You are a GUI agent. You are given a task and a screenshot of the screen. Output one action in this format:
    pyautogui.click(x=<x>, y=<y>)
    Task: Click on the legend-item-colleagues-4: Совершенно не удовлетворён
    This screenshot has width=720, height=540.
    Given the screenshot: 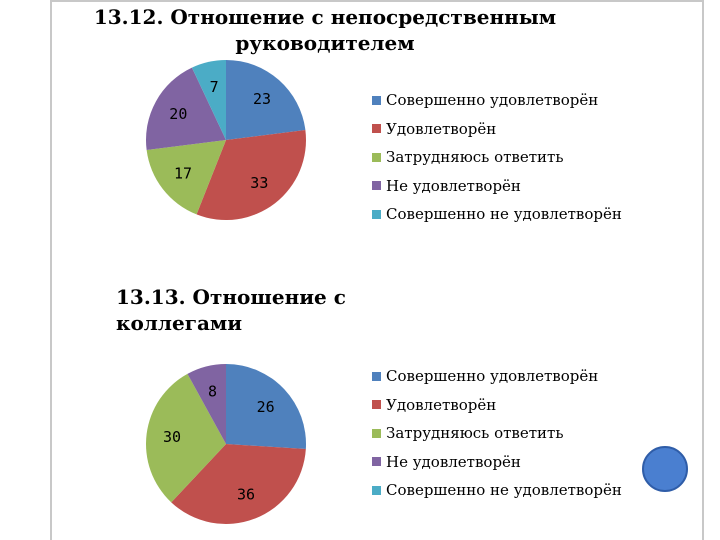 What is the action you would take?
    pyautogui.click(x=497, y=490)
    